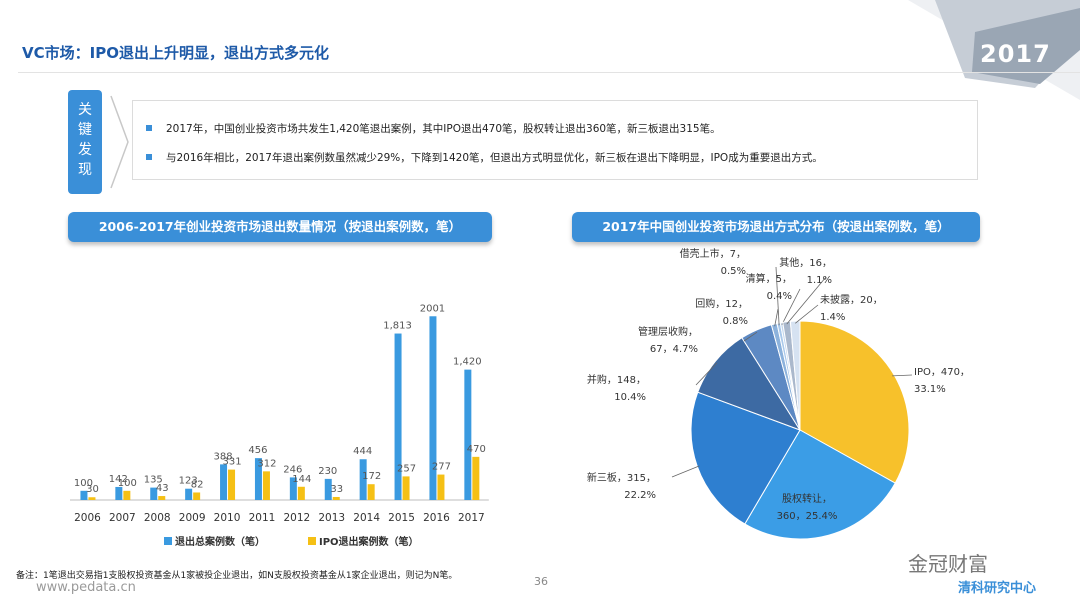 Image resolution: width=1080 pixels, height=608 pixels. Describe the element at coordinates (851, 299) in the screenshot. I see `slice-label-line: 未披露，20，` at that location.